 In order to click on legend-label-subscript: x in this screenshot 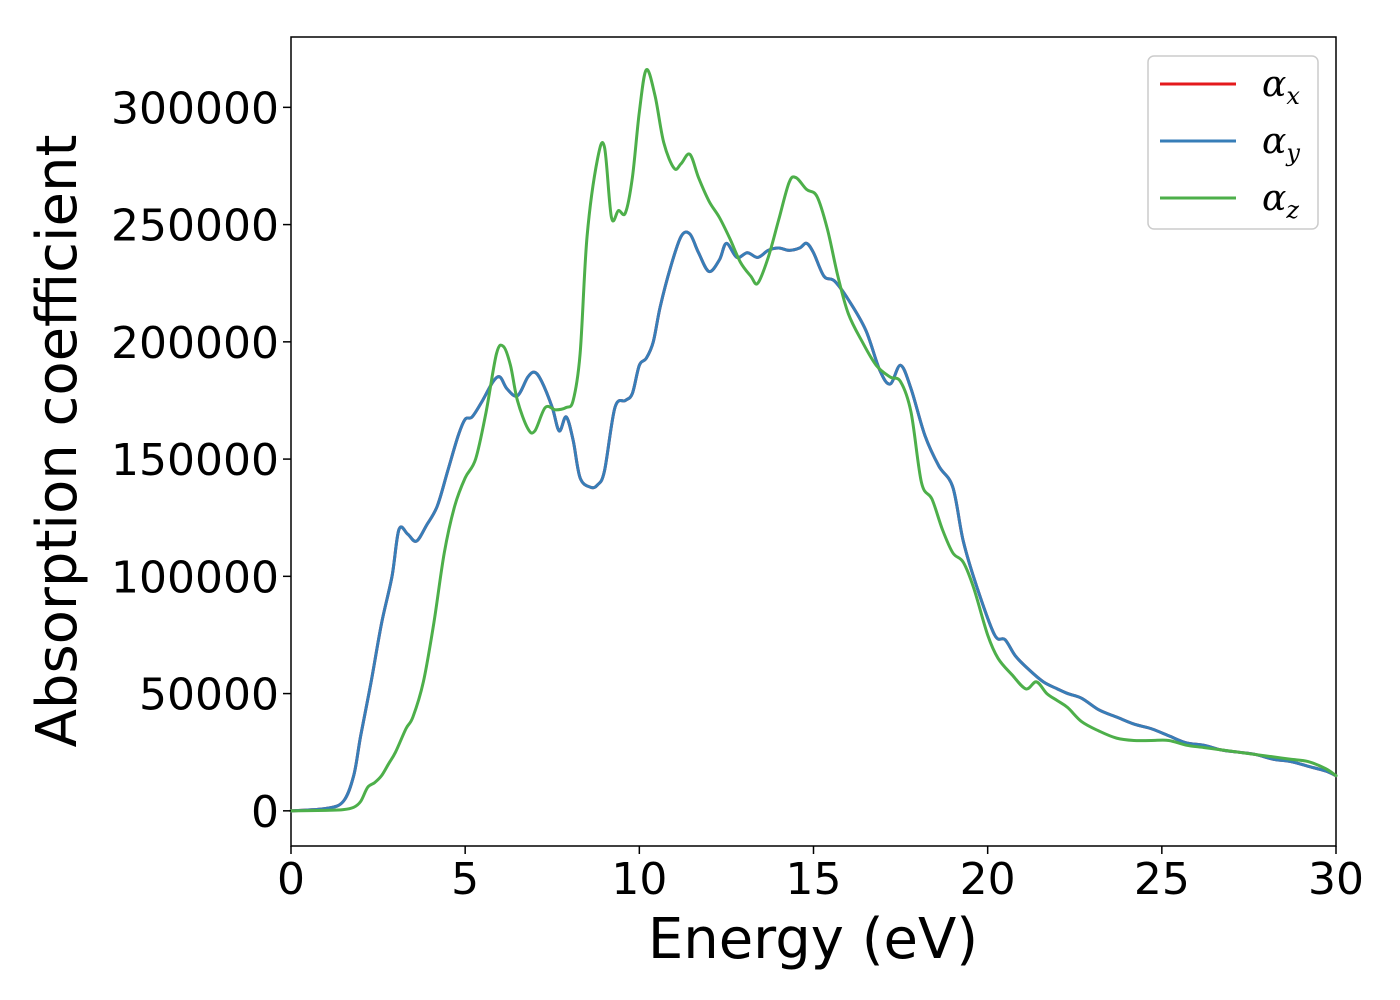, I will do `click(1293, 96)`.